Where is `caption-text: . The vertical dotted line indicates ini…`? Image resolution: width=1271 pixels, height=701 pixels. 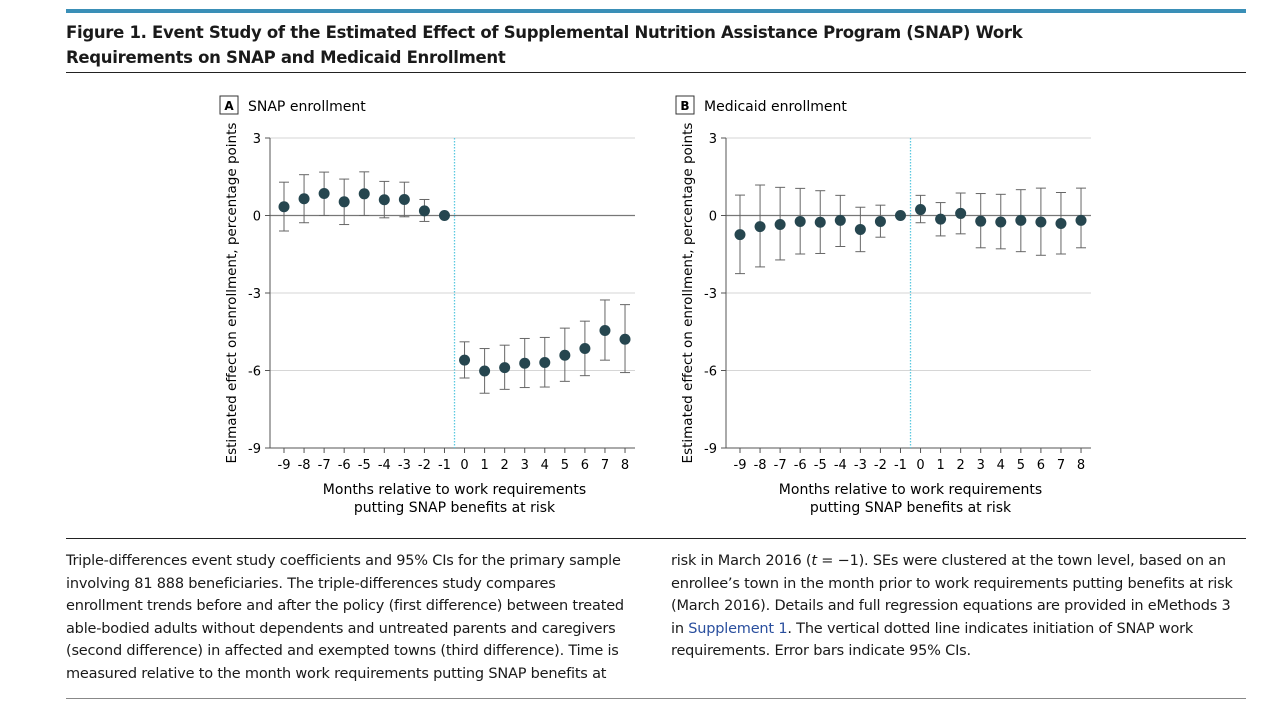
caption-text: . The vertical dotted line indicates ini… is located at coordinates (932, 640).